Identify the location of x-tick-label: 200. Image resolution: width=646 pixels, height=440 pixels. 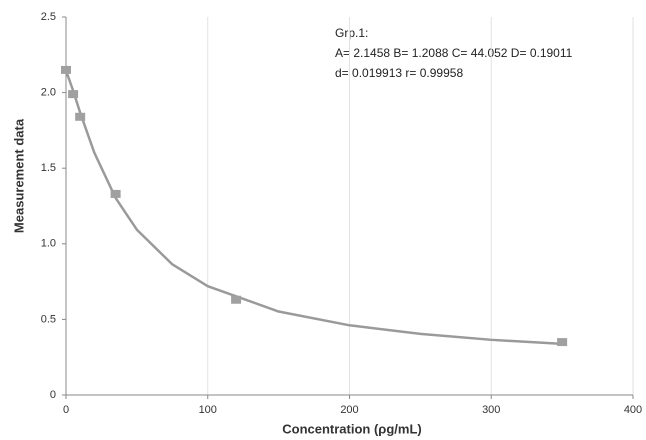
(349, 410).